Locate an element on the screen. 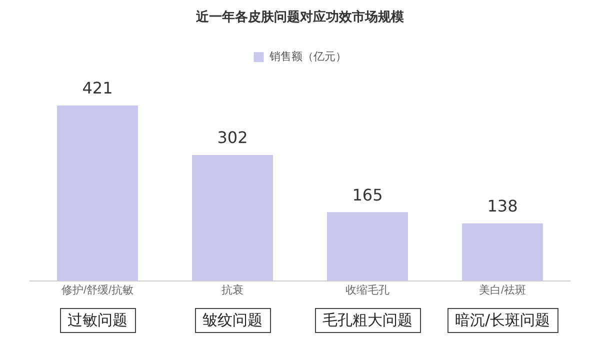 The width and height of the screenshot is (600, 360). legend-label: 销售额（亿元） is located at coordinates (307, 57).